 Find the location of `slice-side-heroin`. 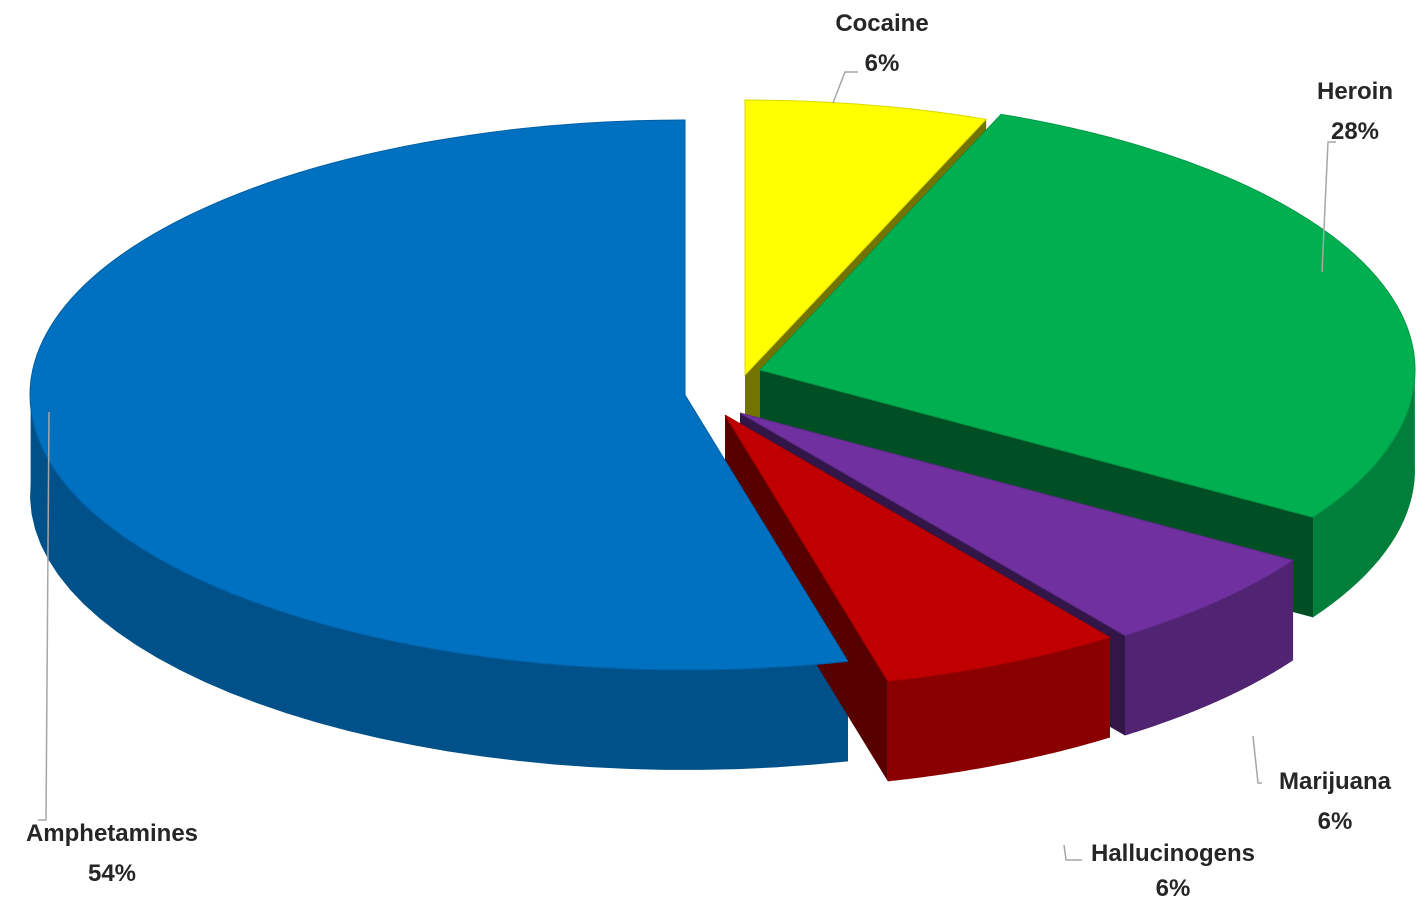

slice-side-heroin is located at coordinates (1364, 491).